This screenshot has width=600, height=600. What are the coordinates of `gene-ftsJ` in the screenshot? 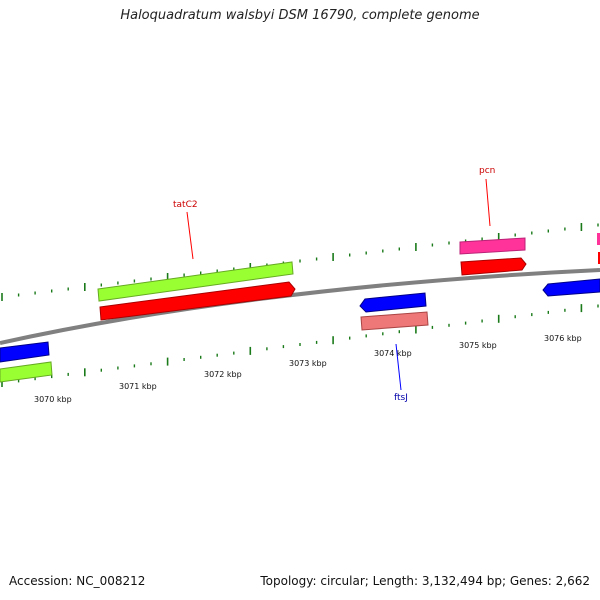 It's located at (393, 302).